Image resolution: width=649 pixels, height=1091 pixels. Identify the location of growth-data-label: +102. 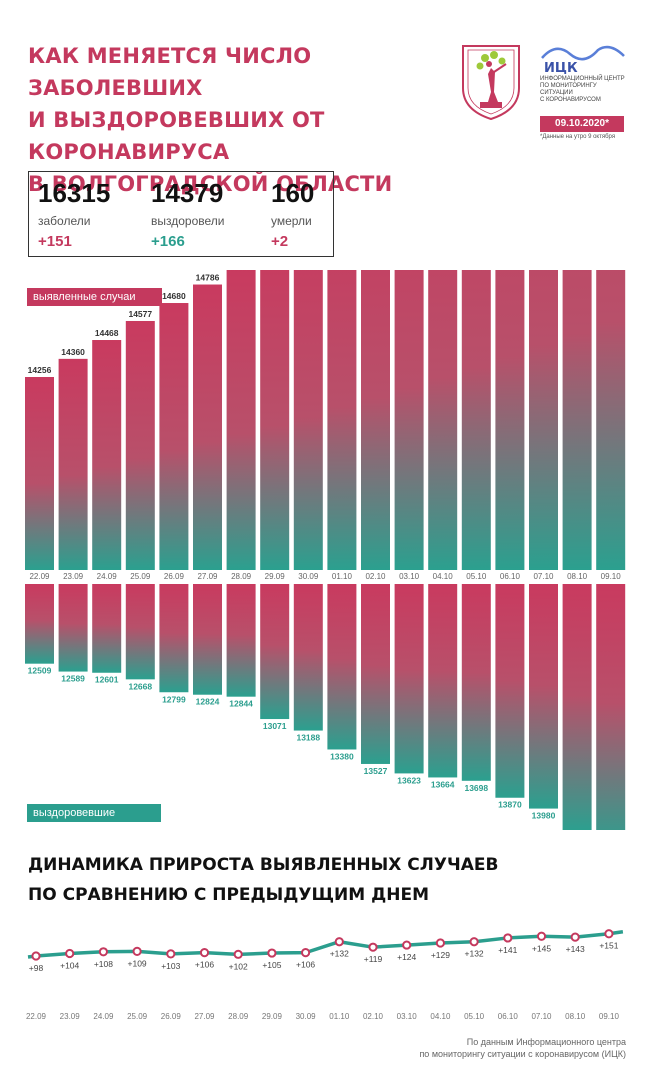
(238, 966).